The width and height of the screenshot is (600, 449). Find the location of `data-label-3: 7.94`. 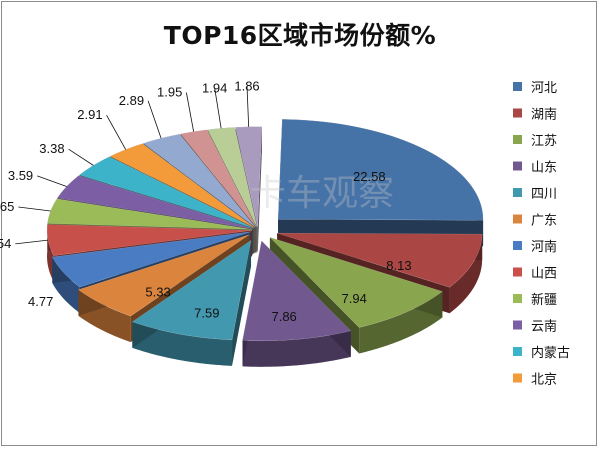

data-label-3: 7.94 is located at coordinates (354, 298).